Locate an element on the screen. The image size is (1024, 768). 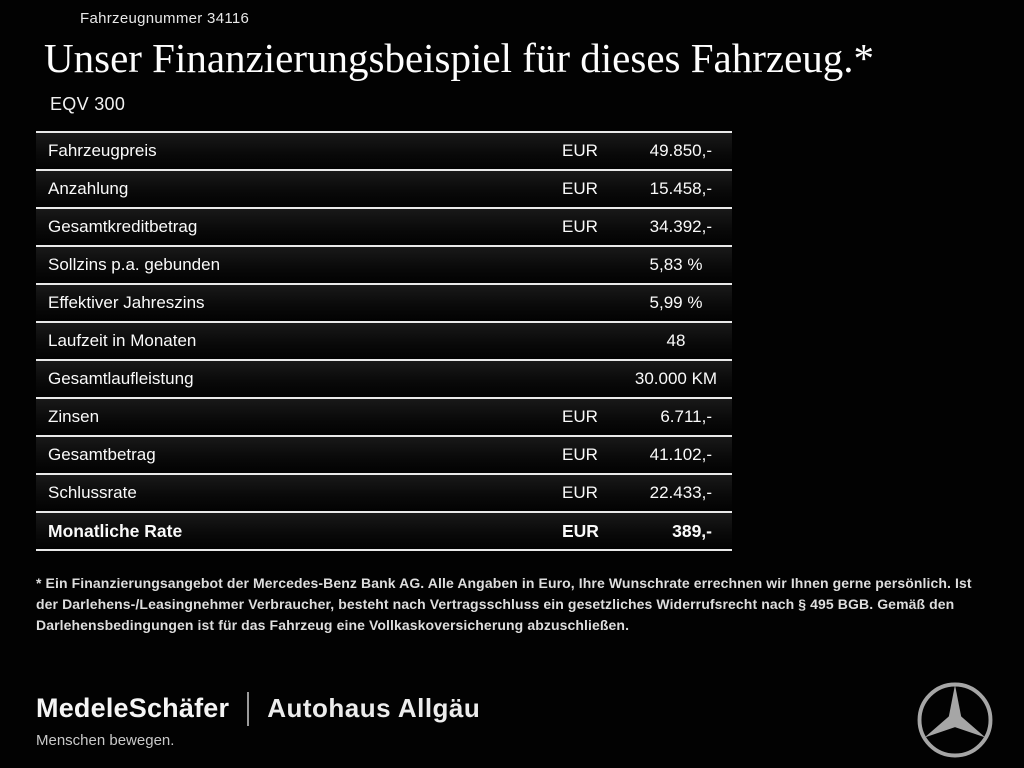
row-label: Anzahlung is located at coordinates (88, 189).